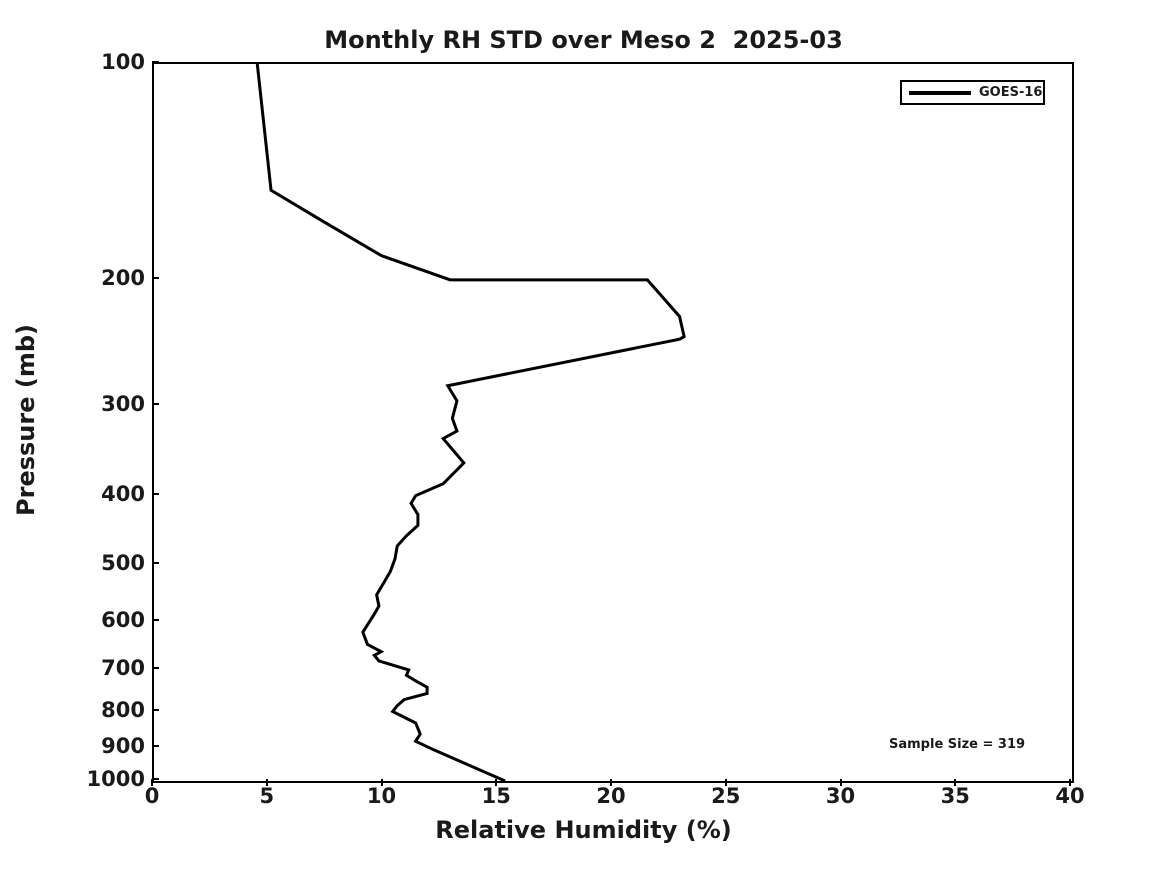 This screenshot has height=875, width=1167. Describe the element at coordinates (152, 796) in the screenshot. I see `x-tick-label: 0` at that location.